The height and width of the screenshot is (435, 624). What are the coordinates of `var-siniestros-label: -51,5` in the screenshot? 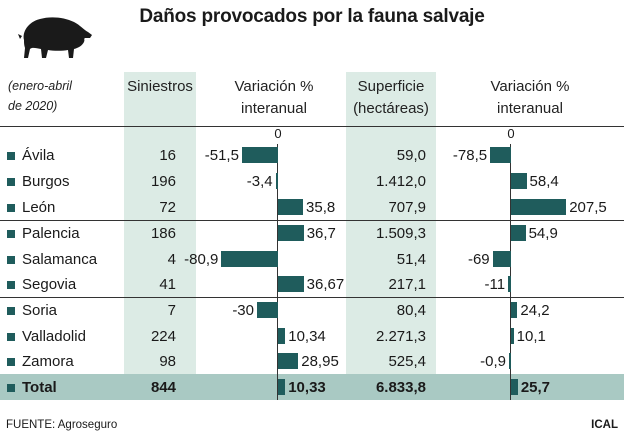 It's located at (221, 155).